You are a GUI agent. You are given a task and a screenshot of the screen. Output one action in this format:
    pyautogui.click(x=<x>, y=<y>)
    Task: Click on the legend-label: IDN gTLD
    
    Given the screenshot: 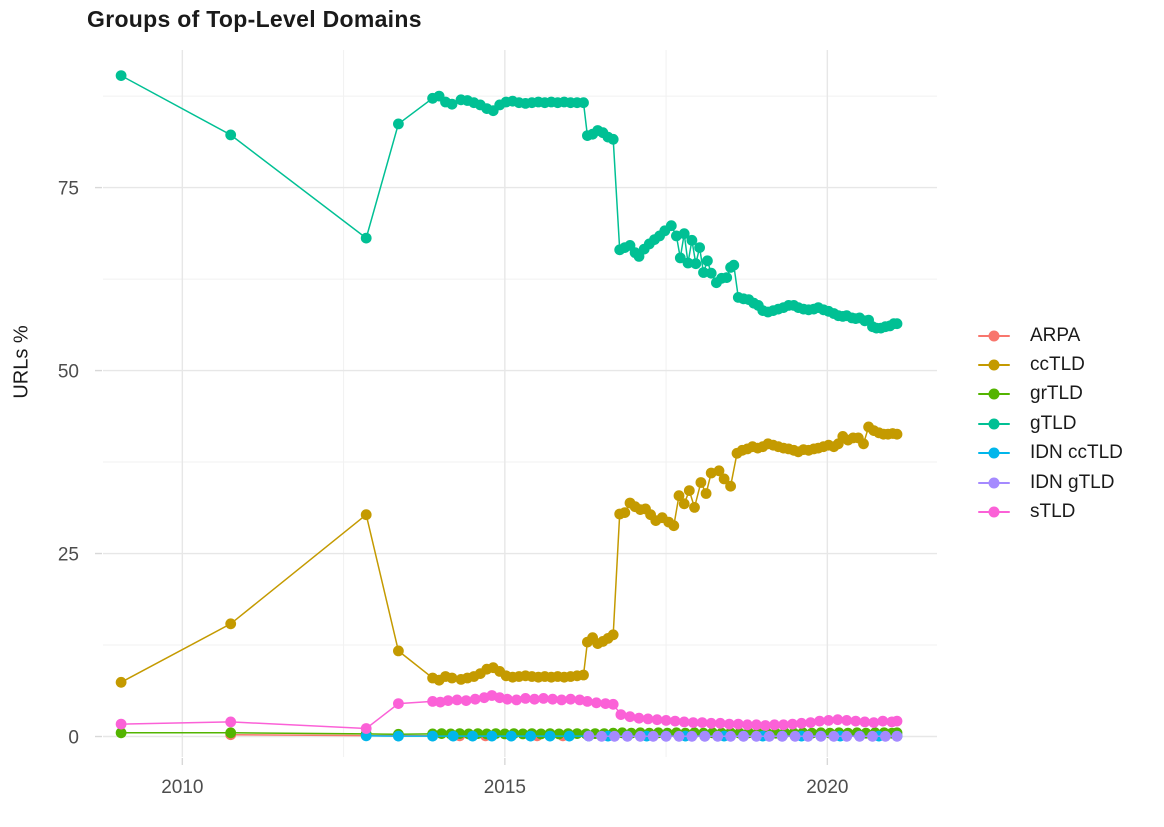 What is the action you would take?
    pyautogui.click(x=1072, y=482)
    